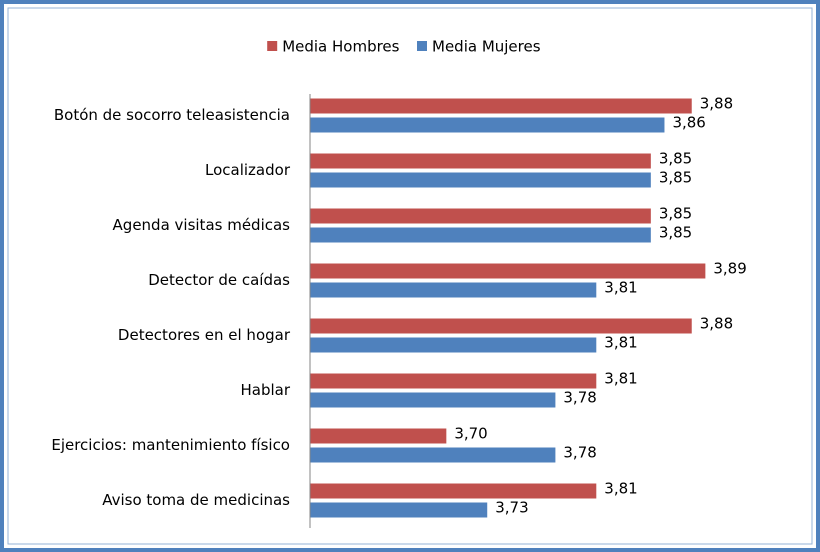 The width and height of the screenshot is (820, 552). Describe the element at coordinates (248, 170) in the screenshot. I see `category-label: Localizador` at that location.